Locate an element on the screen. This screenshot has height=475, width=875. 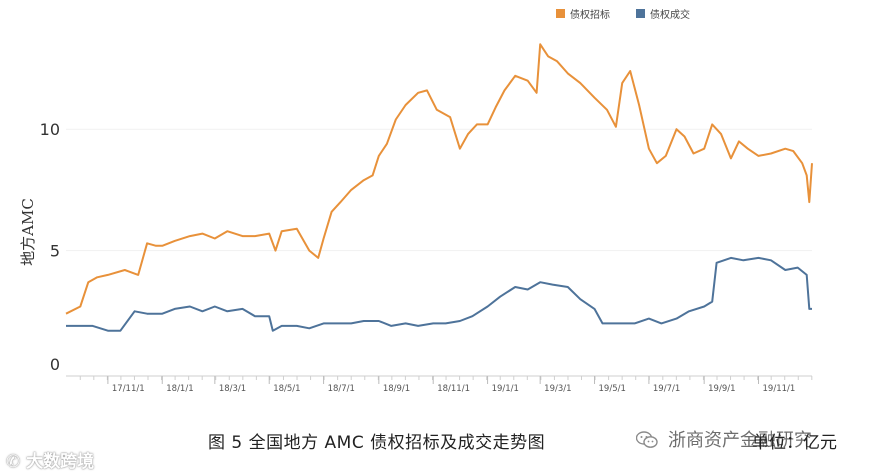
legend-item-bid: 债权招标 is located at coordinates (583, 13).